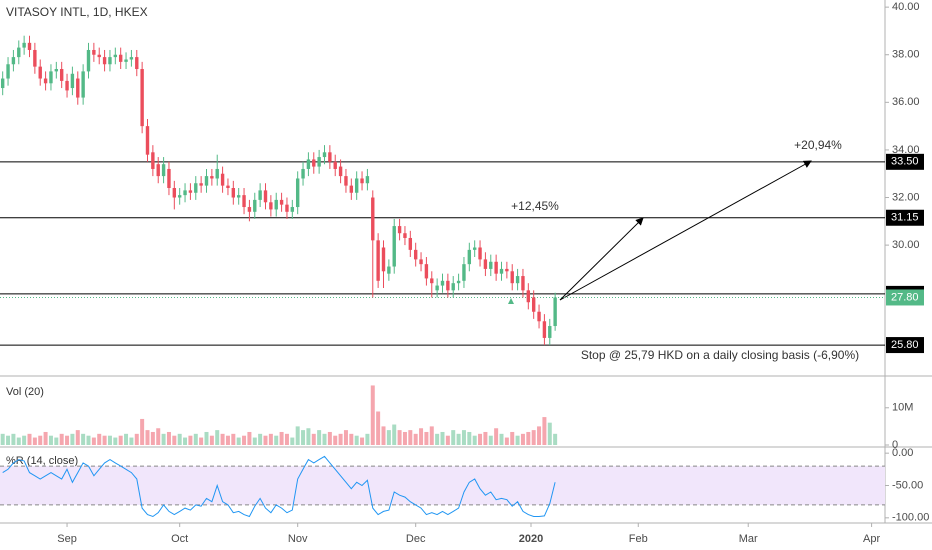 The width and height of the screenshot is (932, 550). Describe the element at coordinates (905, 162) in the screenshot. I see `price-level-label: 33.50` at that location.